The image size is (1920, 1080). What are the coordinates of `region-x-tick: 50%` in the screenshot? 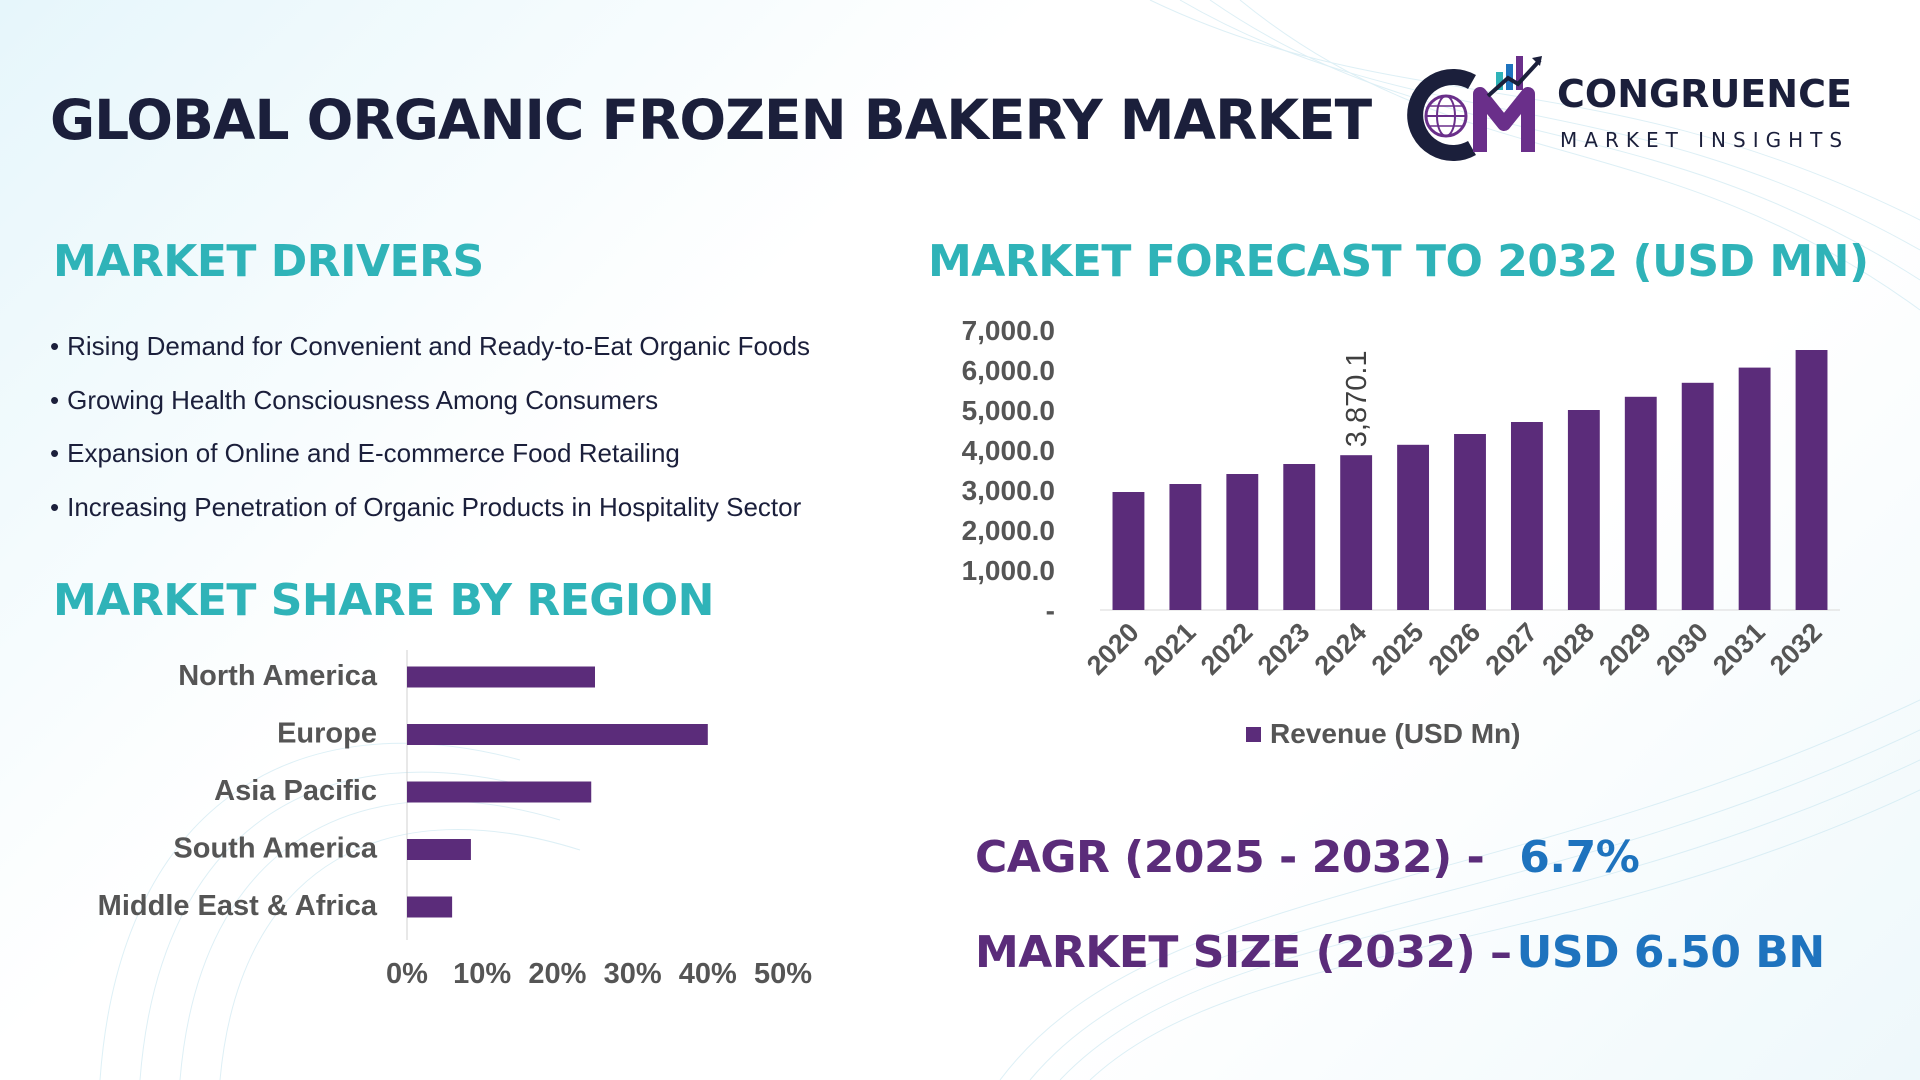 It's located at (783, 974).